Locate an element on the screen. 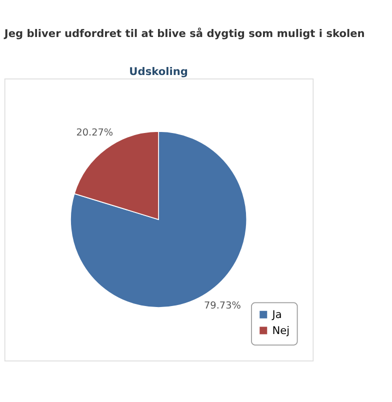  data-label: 20.27% is located at coordinates (95, 133).